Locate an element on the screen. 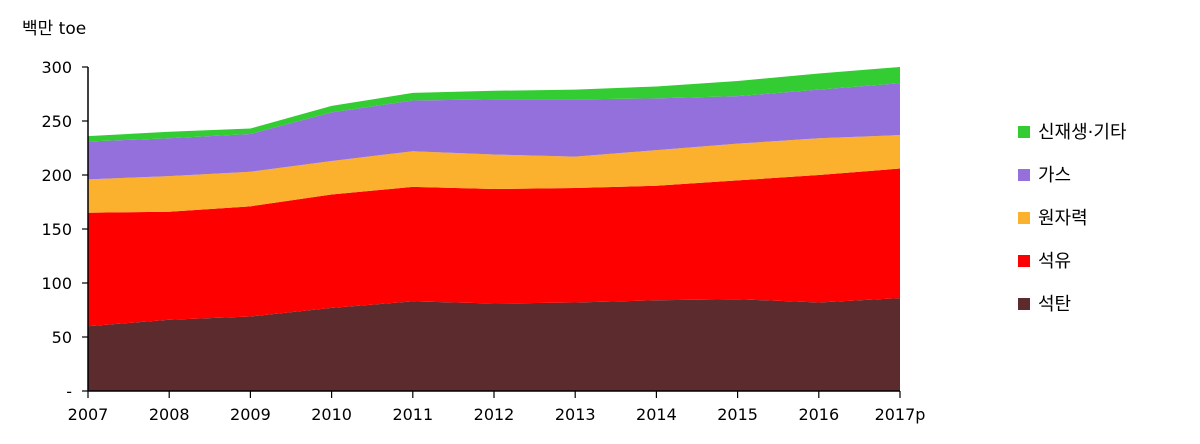  y-tick-label: 100 is located at coordinates (56, 283).